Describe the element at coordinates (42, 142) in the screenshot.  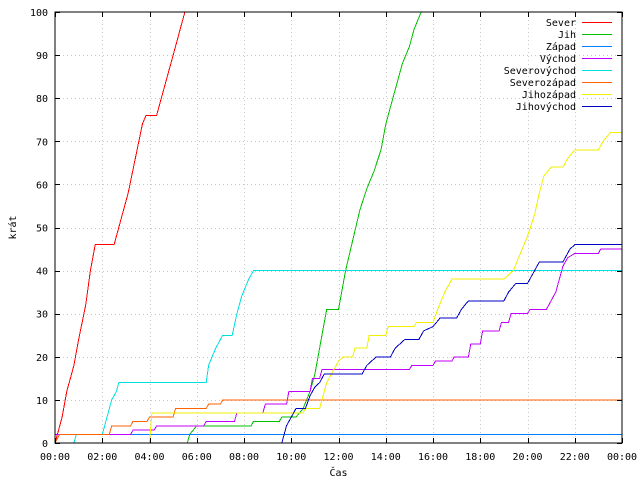
I see `y-tick-label: 70` at that location.